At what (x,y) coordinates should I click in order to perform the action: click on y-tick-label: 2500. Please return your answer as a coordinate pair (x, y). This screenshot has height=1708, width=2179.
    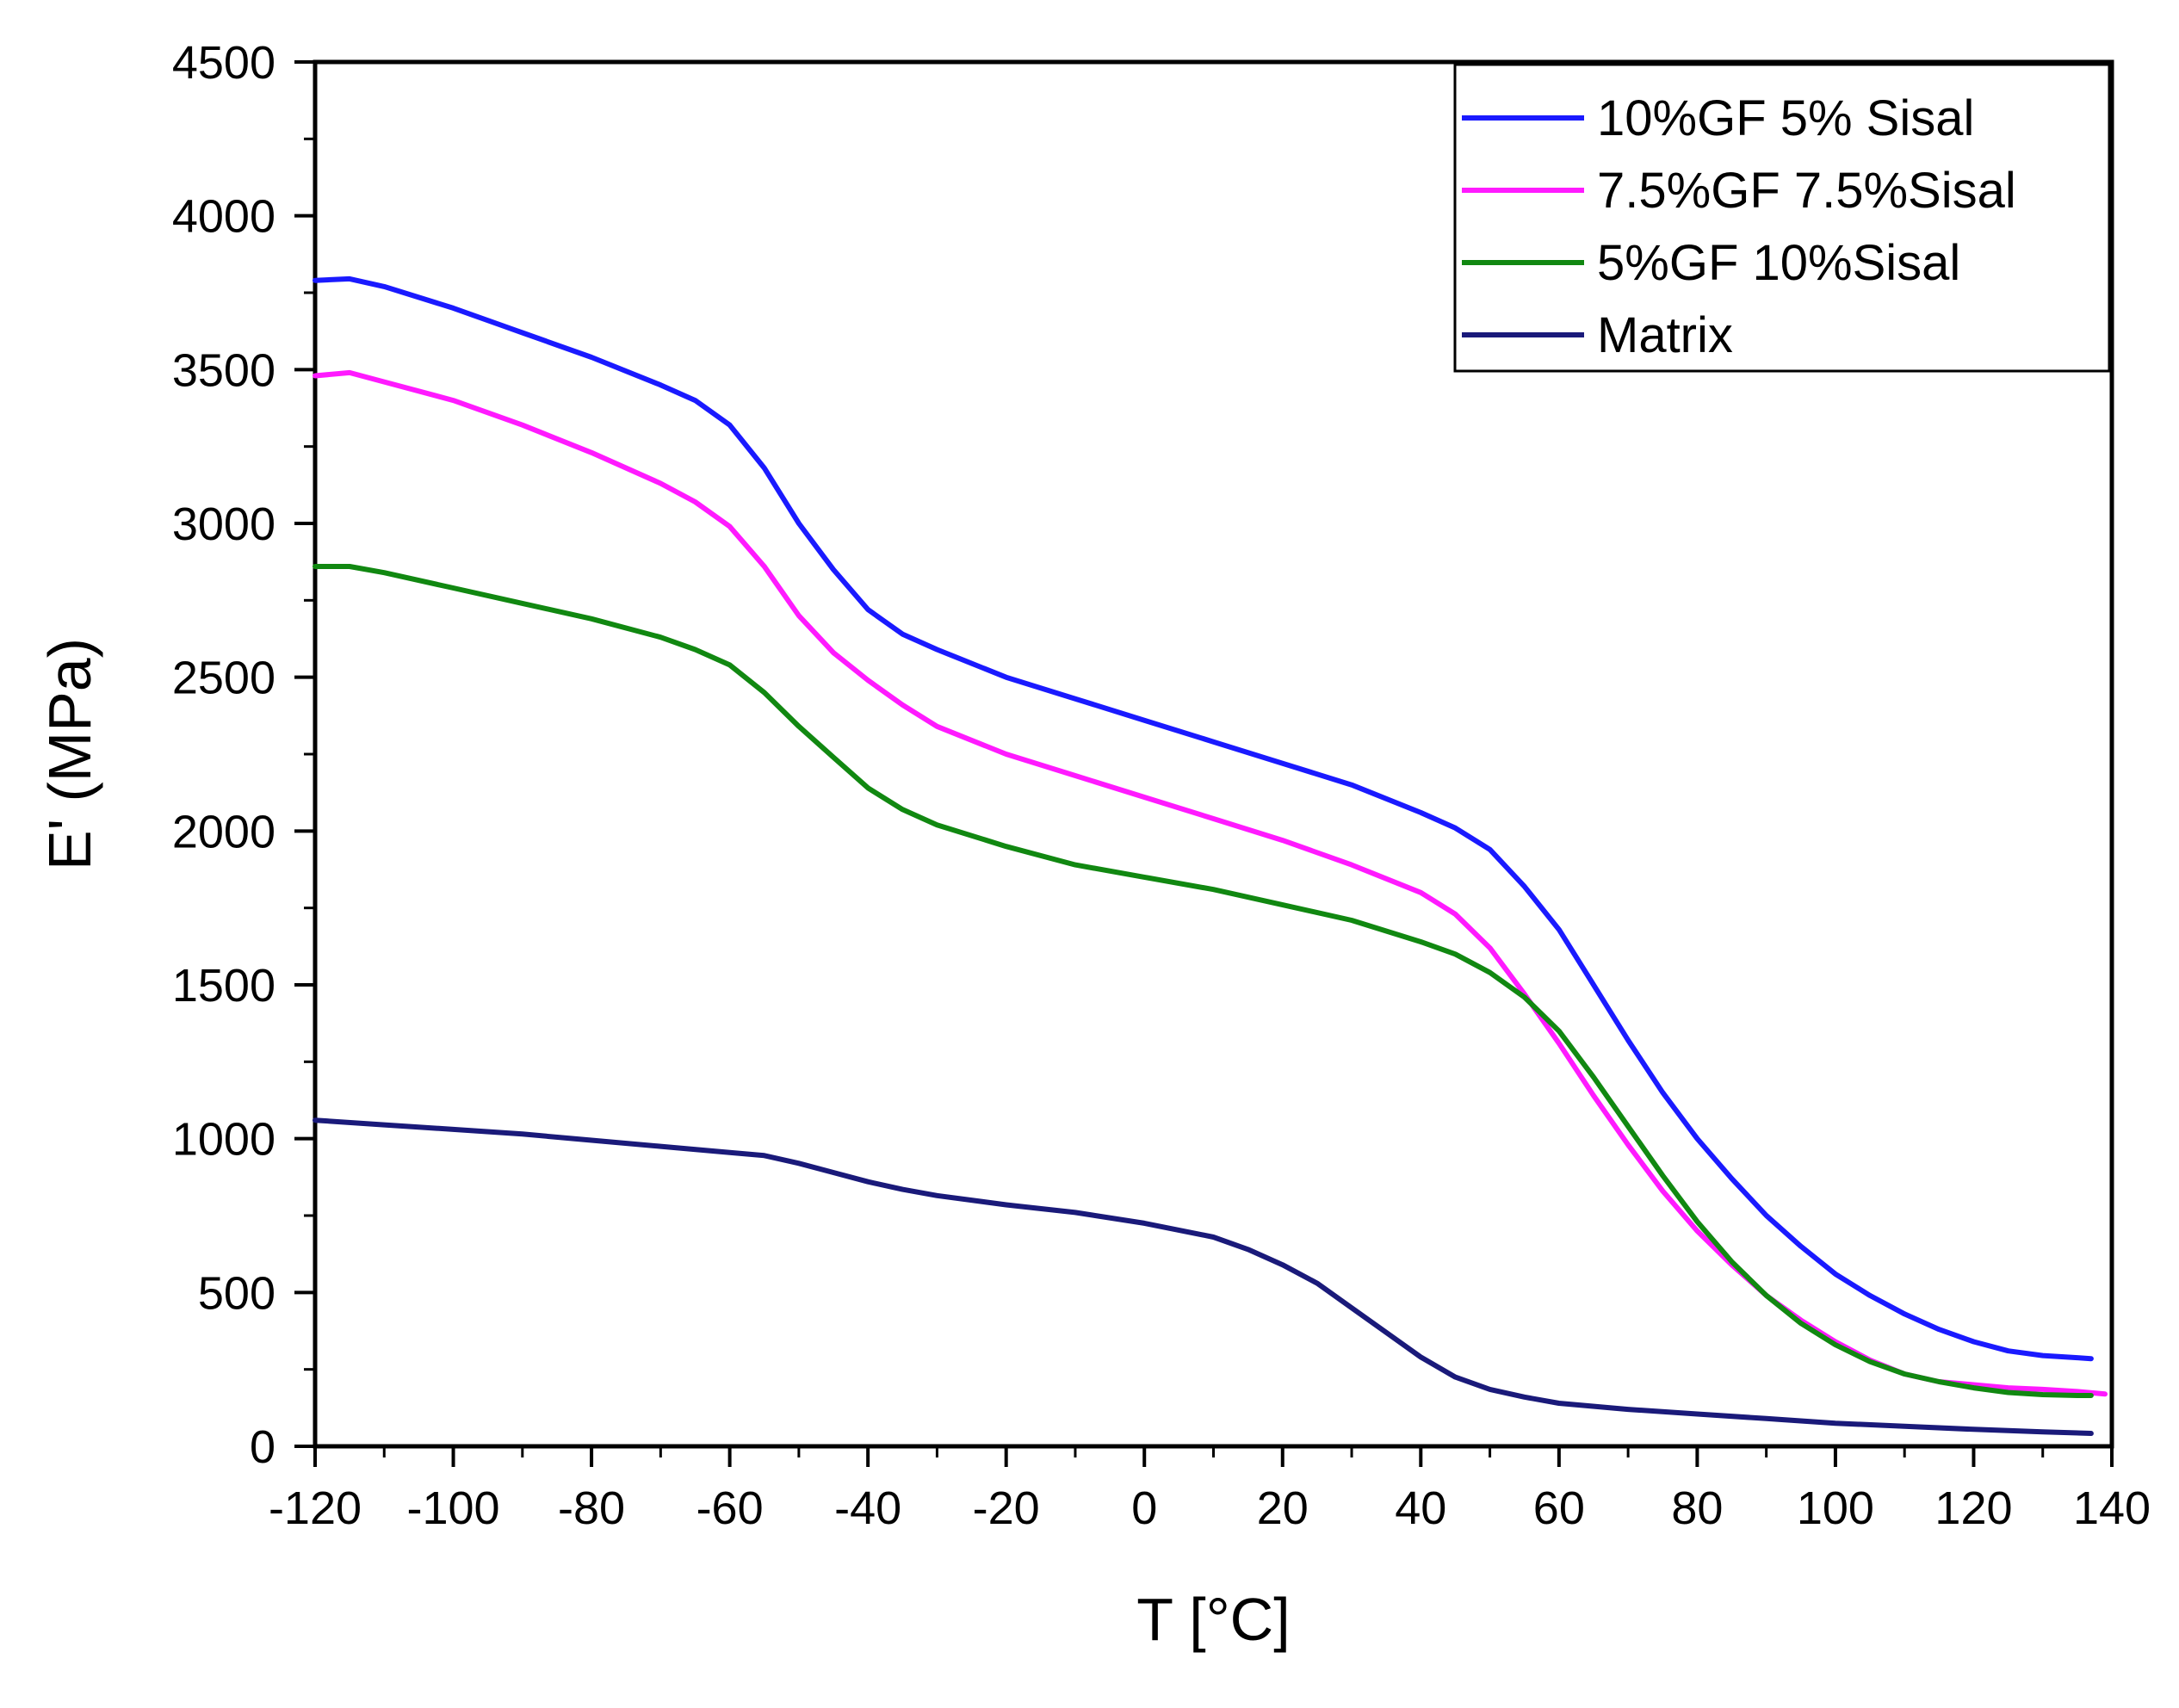
    Looking at the image, I should click on (223, 678).